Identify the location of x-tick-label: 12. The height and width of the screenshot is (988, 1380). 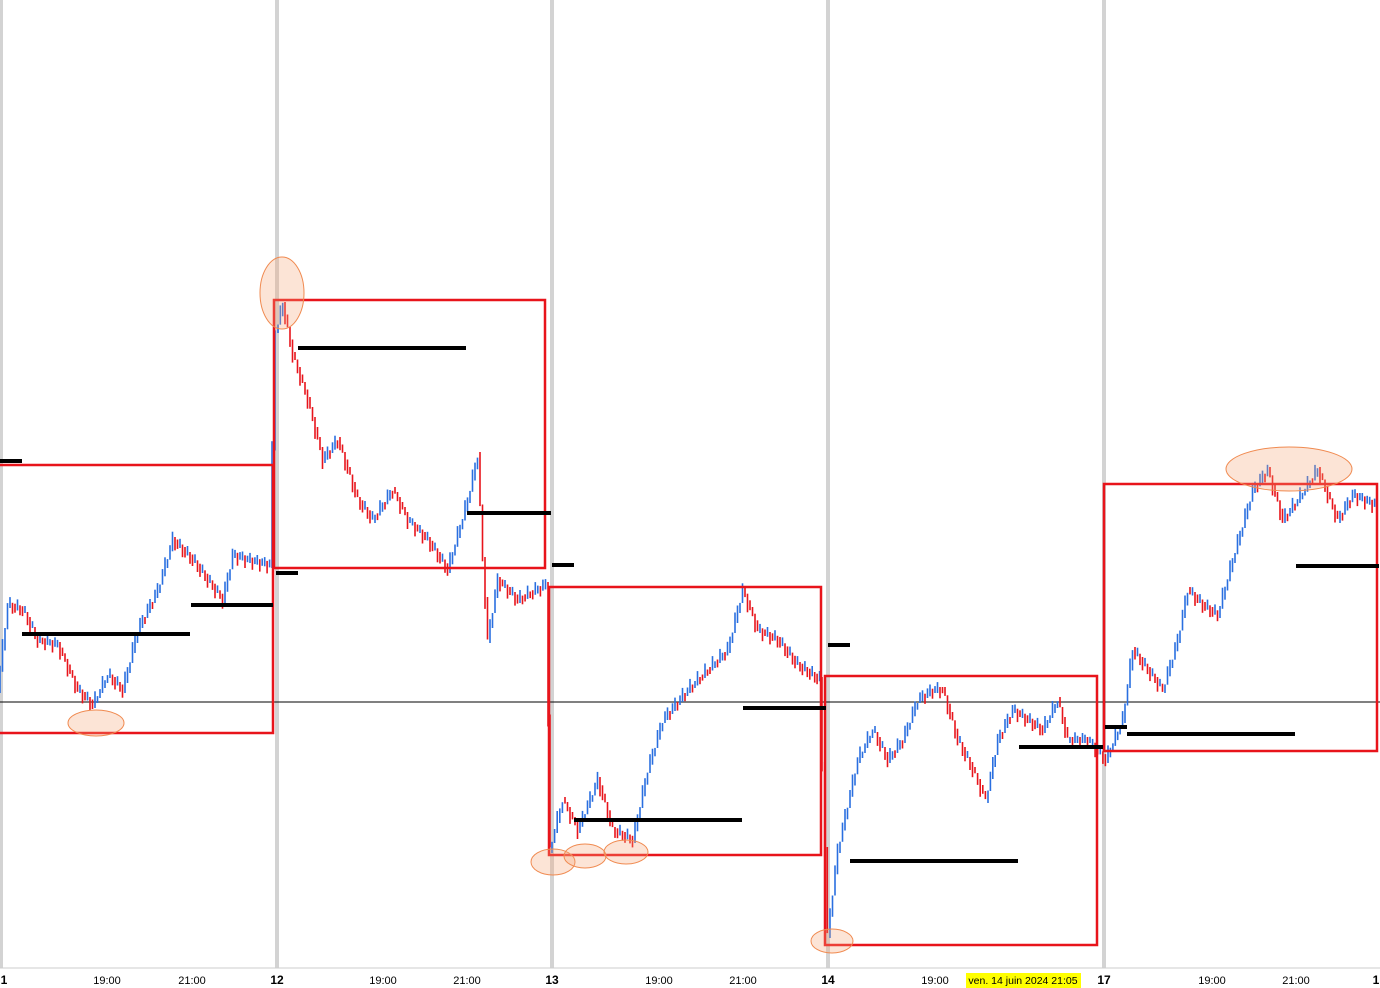
(277, 980).